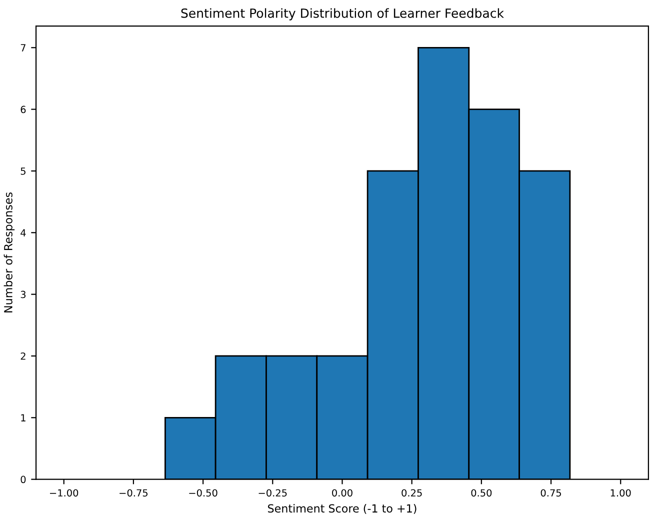  What do you see at coordinates (342, 509) in the screenshot?
I see `x-axis-title: Sentiment Score (-1 to +1)` at bounding box center [342, 509].